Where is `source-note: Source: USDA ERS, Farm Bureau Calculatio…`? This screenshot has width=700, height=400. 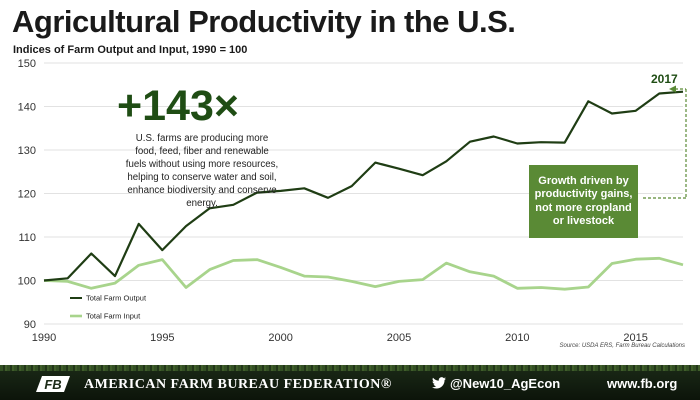
source-note: Source: USDA ERS, Farm Bureau Calculatio… is located at coordinates (622, 346).